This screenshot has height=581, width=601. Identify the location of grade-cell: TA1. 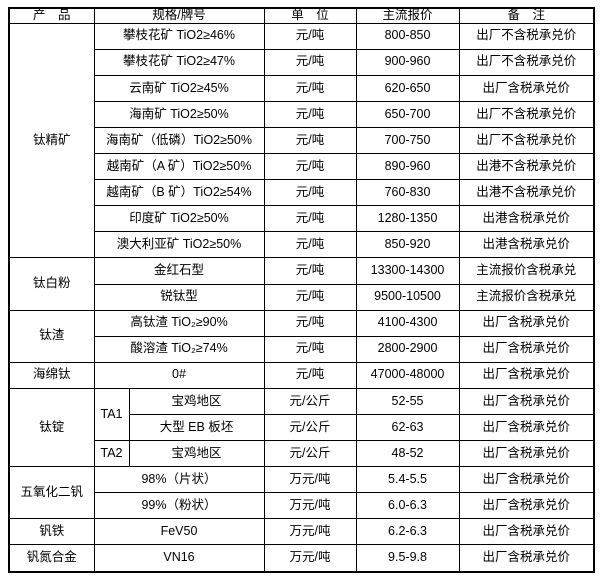
(111, 414).